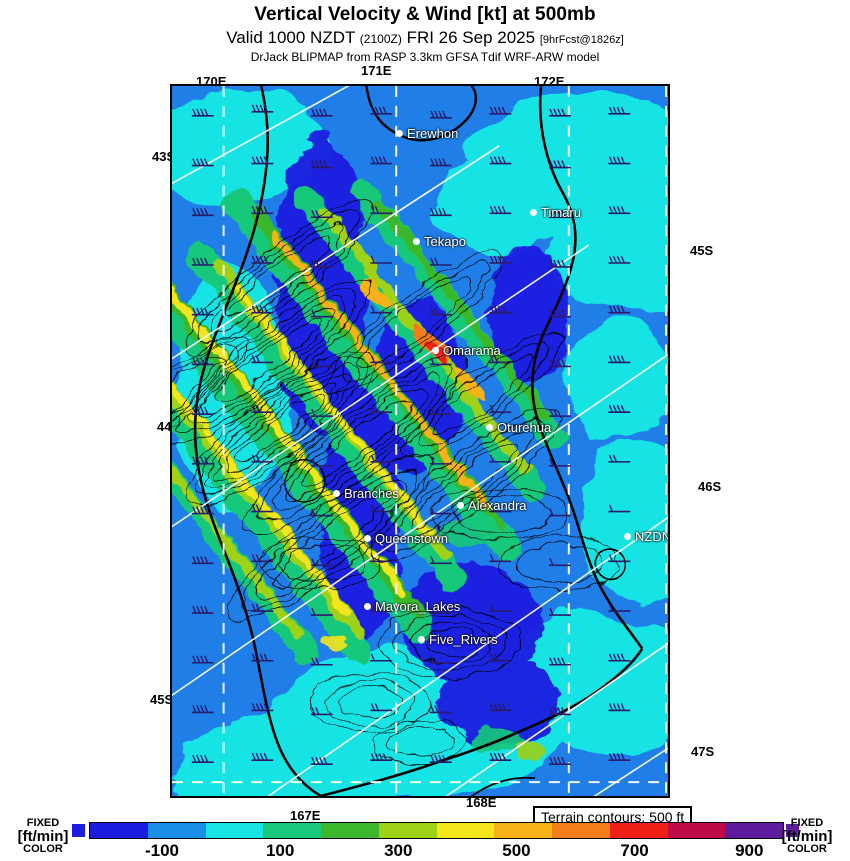  Describe the element at coordinates (411, 538) in the screenshot. I see `city-label: Queenstown` at that location.